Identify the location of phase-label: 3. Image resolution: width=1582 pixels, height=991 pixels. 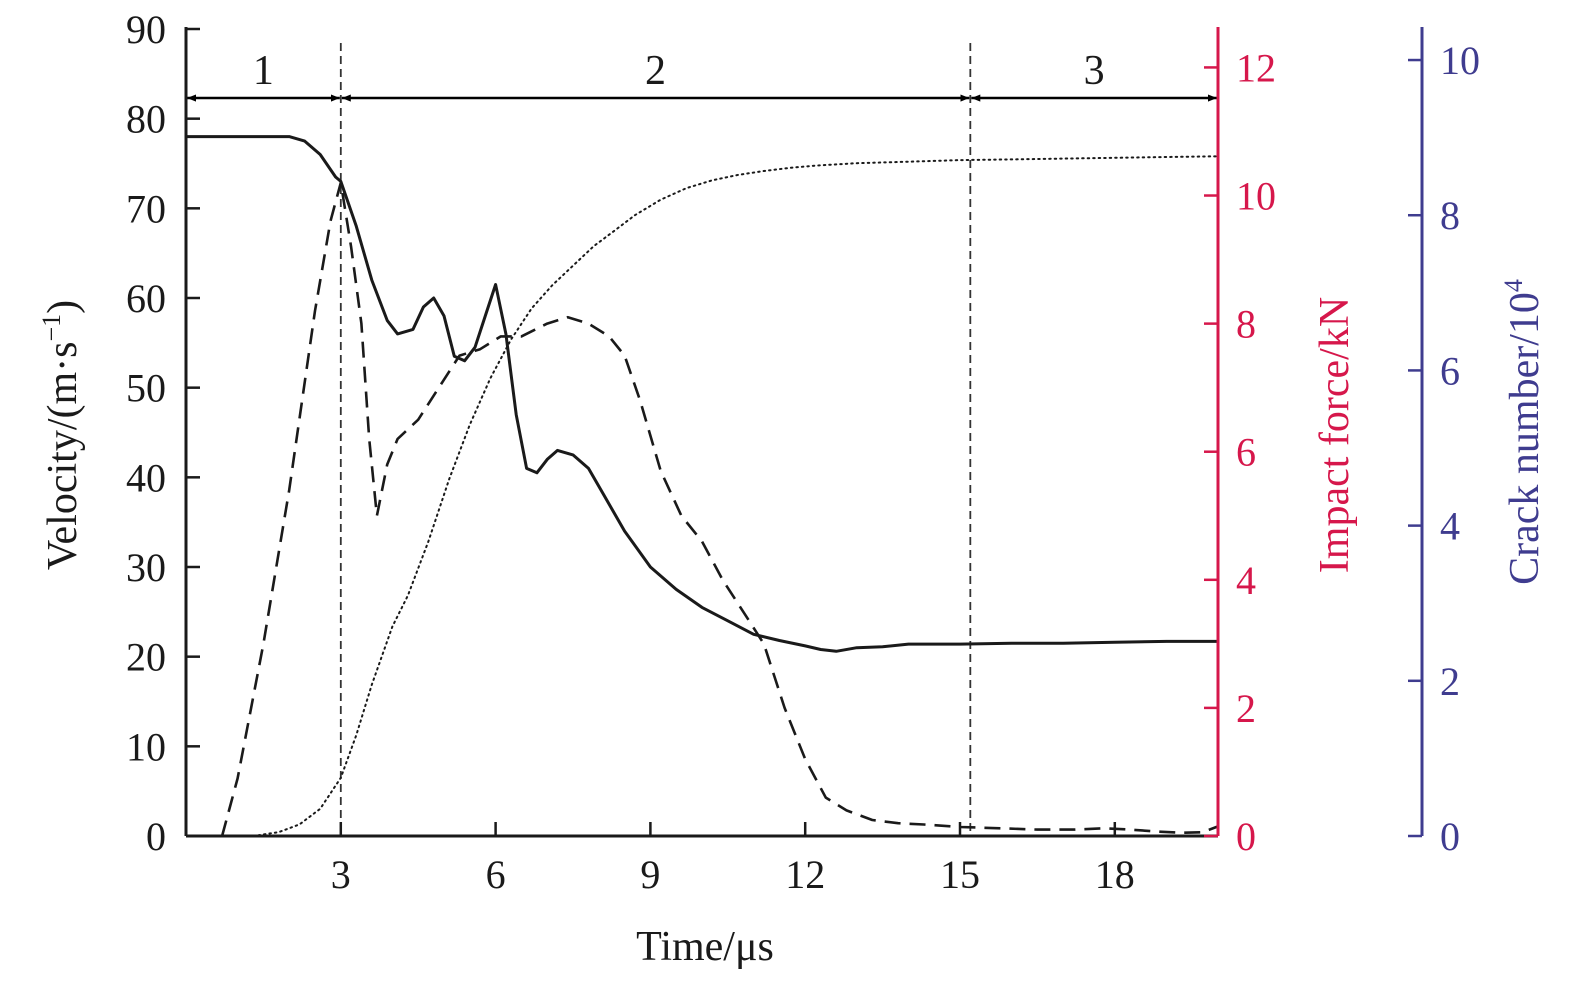
(1094, 71).